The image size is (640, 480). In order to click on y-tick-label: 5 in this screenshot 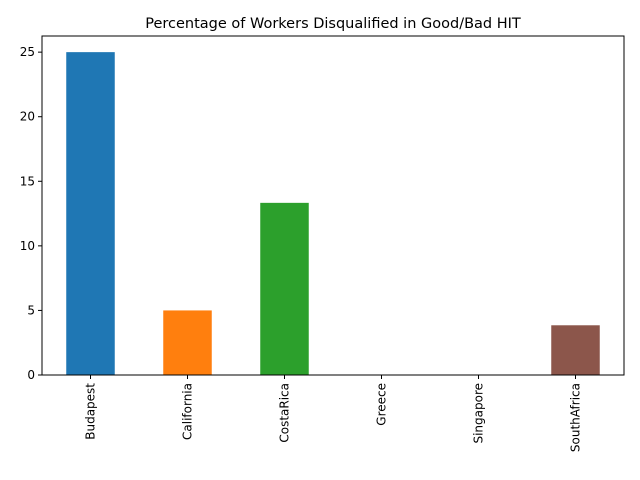, I will do `click(31, 310)`.